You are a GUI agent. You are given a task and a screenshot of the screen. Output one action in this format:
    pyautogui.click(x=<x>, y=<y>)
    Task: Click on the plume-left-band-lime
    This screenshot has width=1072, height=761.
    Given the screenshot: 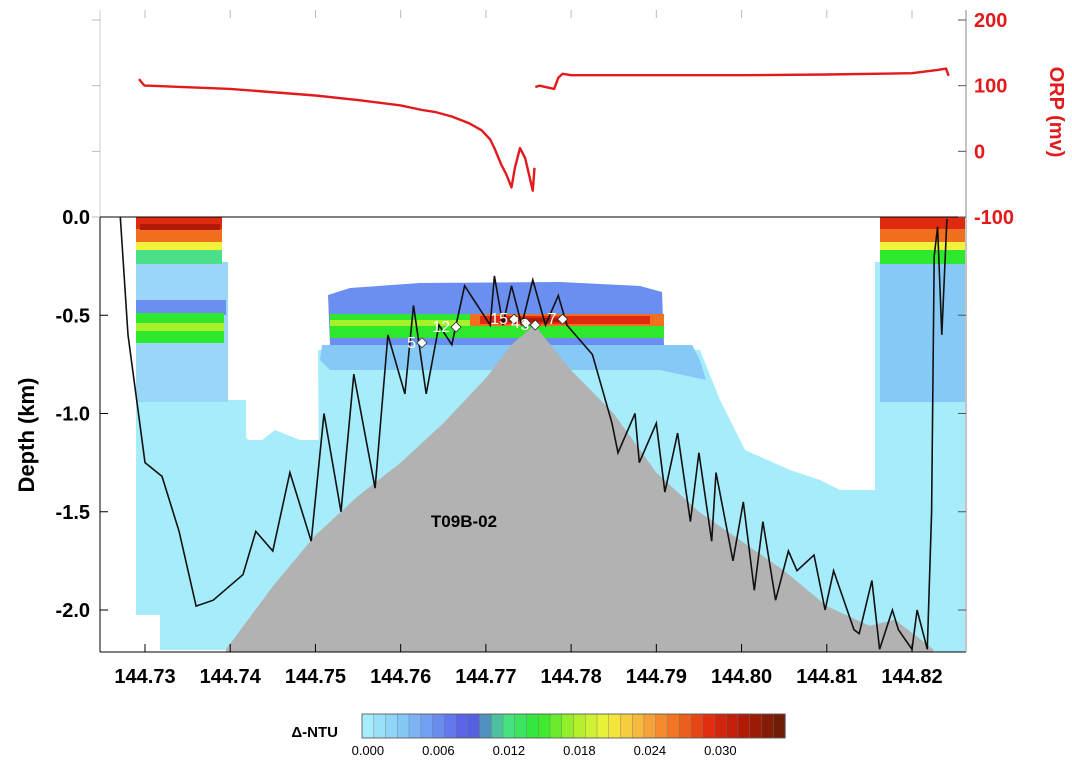 What is the action you would take?
    pyautogui.click(x=180, y=327)
    